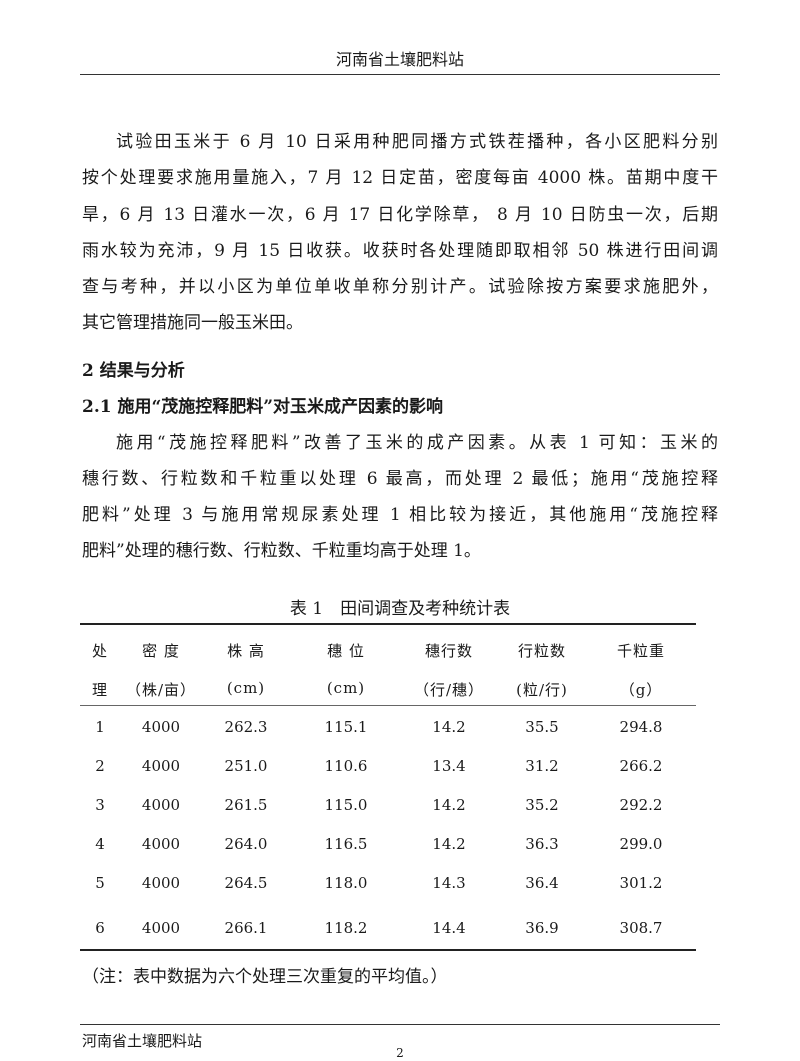  What do you see at coordinates (400, 479) in the screenshot?
I see `text-line: 穗行数、行粒数和千粒重以处理 6 最高，而处理 2 最低；施用“茂施控释` at bounding box center [400, 479].